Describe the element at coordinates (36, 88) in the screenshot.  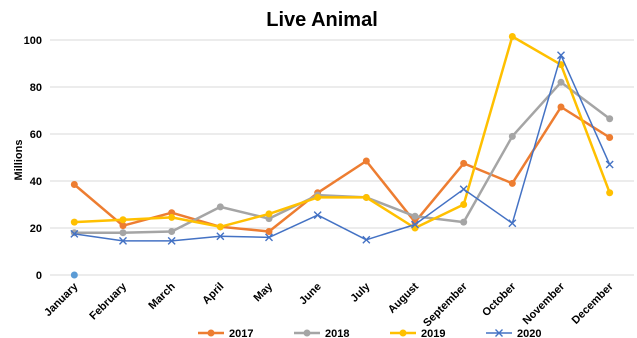
I see `y-tick-label: 80` at that location.